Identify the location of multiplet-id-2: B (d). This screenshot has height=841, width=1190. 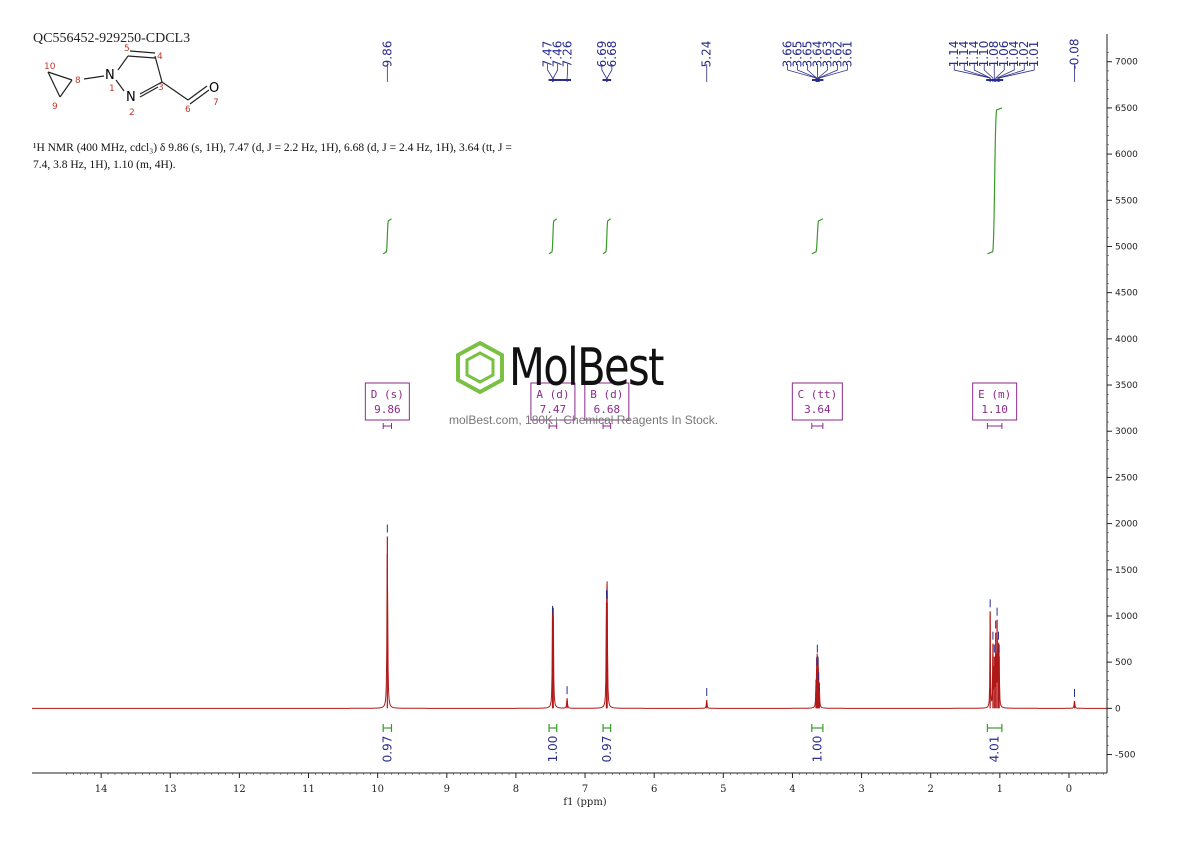
(606, 394).